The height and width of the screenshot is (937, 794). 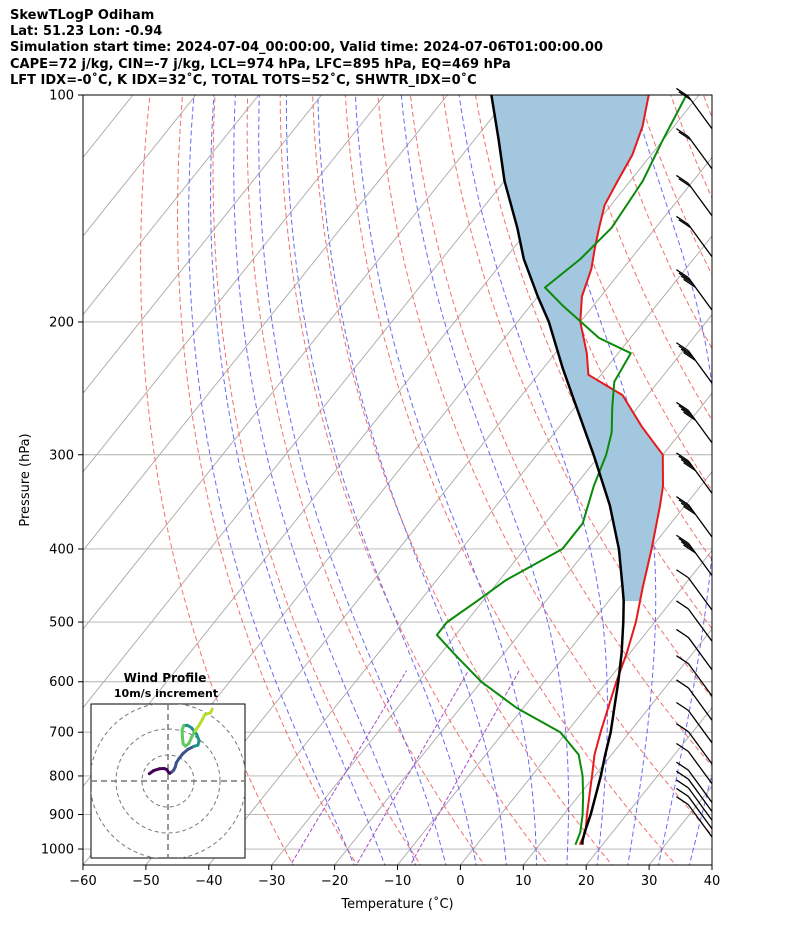 What do you see at coordinates (25, 479) in the screenshot?
I see `y-axis-label: Pressure (hPa)` at bounding box center [25, 479].